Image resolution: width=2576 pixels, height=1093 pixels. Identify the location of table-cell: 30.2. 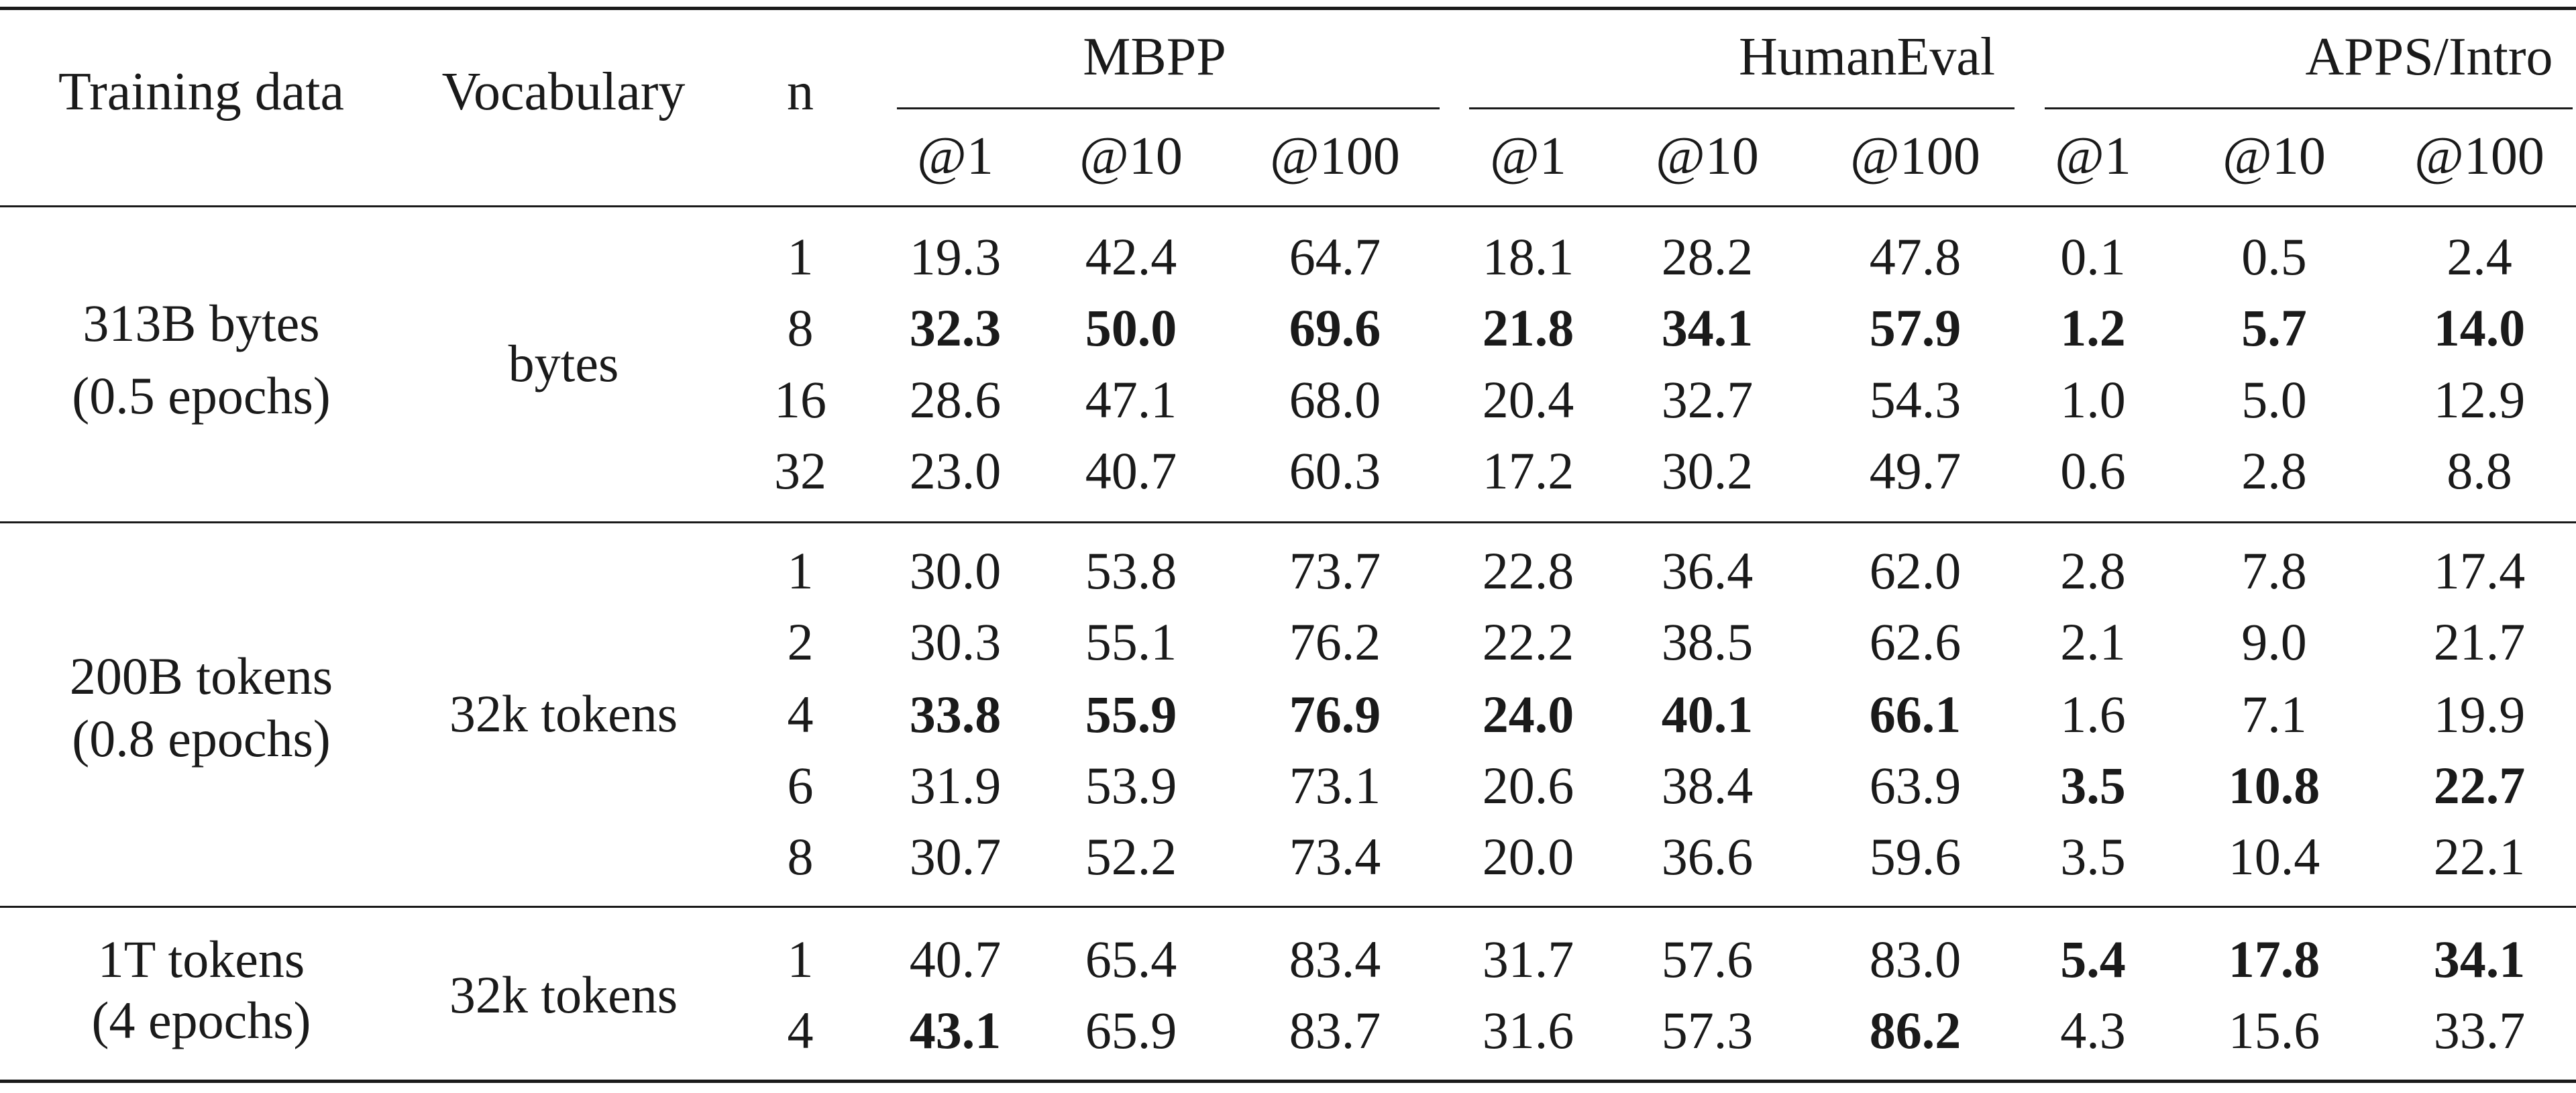
(1707, 470).